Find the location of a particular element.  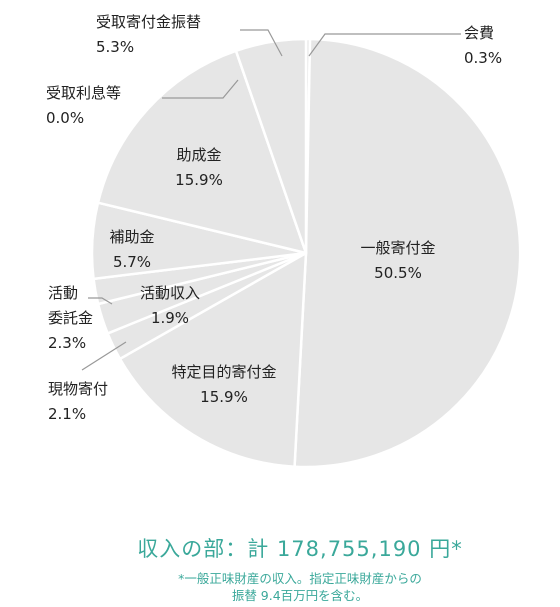

slice-label: 補助金 5.7% is located at coordinates (131, 249).